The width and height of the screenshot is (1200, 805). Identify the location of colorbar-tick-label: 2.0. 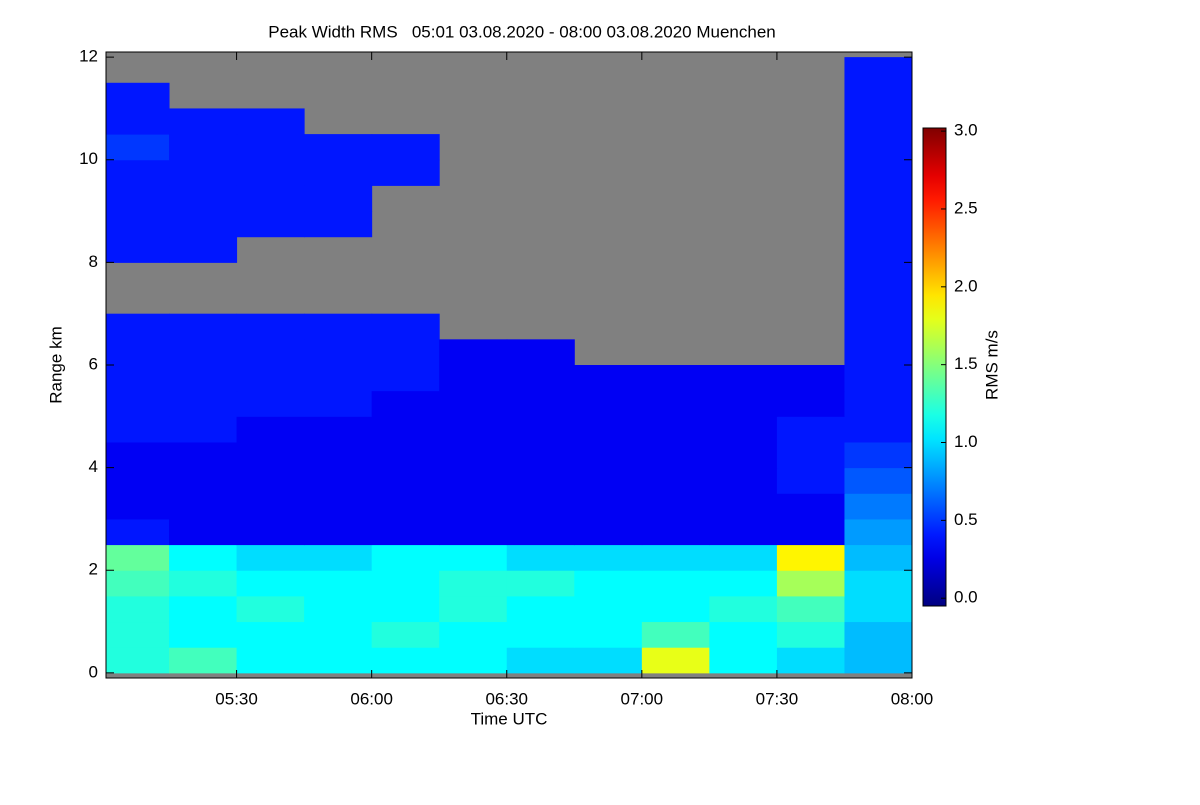
(966, 285).